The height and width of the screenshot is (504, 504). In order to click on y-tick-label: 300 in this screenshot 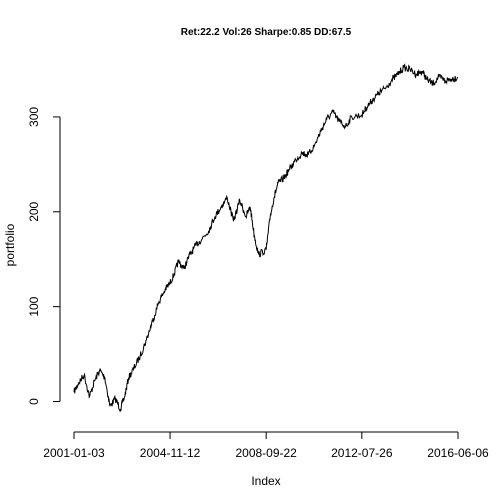, I will do `click(34, 117)`.